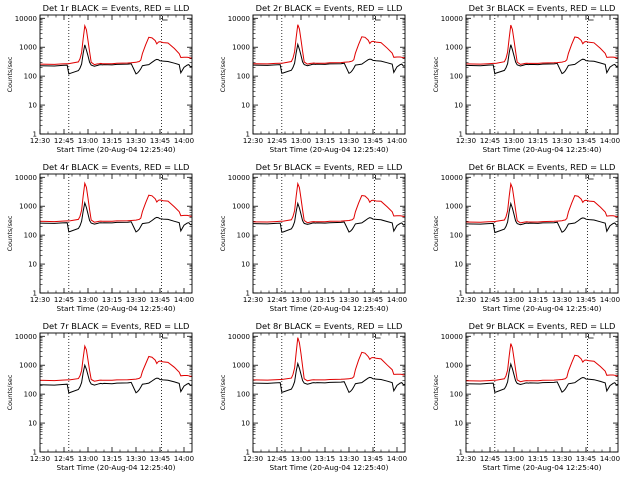  I want to click on chart-title: Det 5r BLACK = Events, RED = LLD, so click(329, 167).